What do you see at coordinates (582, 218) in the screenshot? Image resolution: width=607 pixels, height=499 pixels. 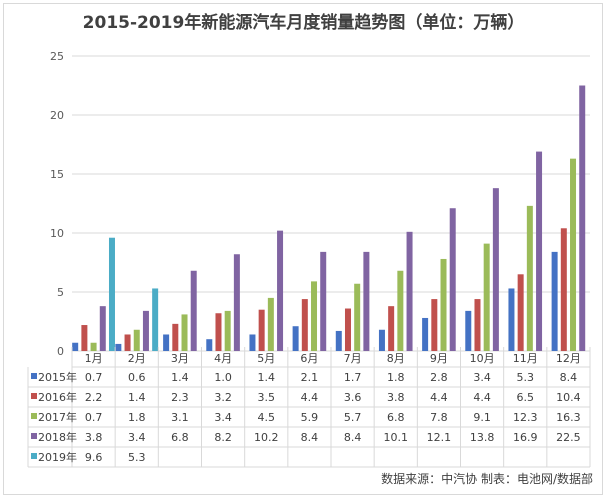 I see `bar-2018年-12月` at bounding box center [582, 218].